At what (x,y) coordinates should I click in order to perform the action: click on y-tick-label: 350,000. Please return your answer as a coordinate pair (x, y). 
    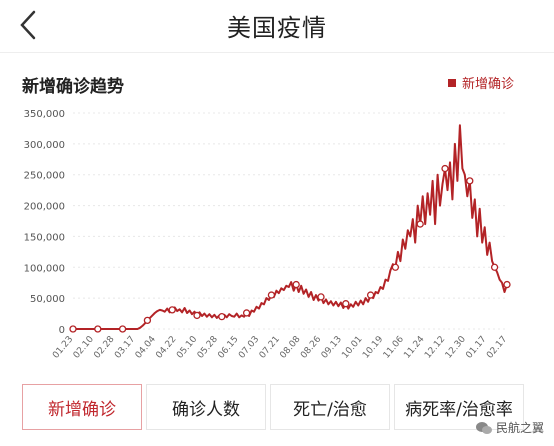
    Looking at the image, I should click on (44, 114).